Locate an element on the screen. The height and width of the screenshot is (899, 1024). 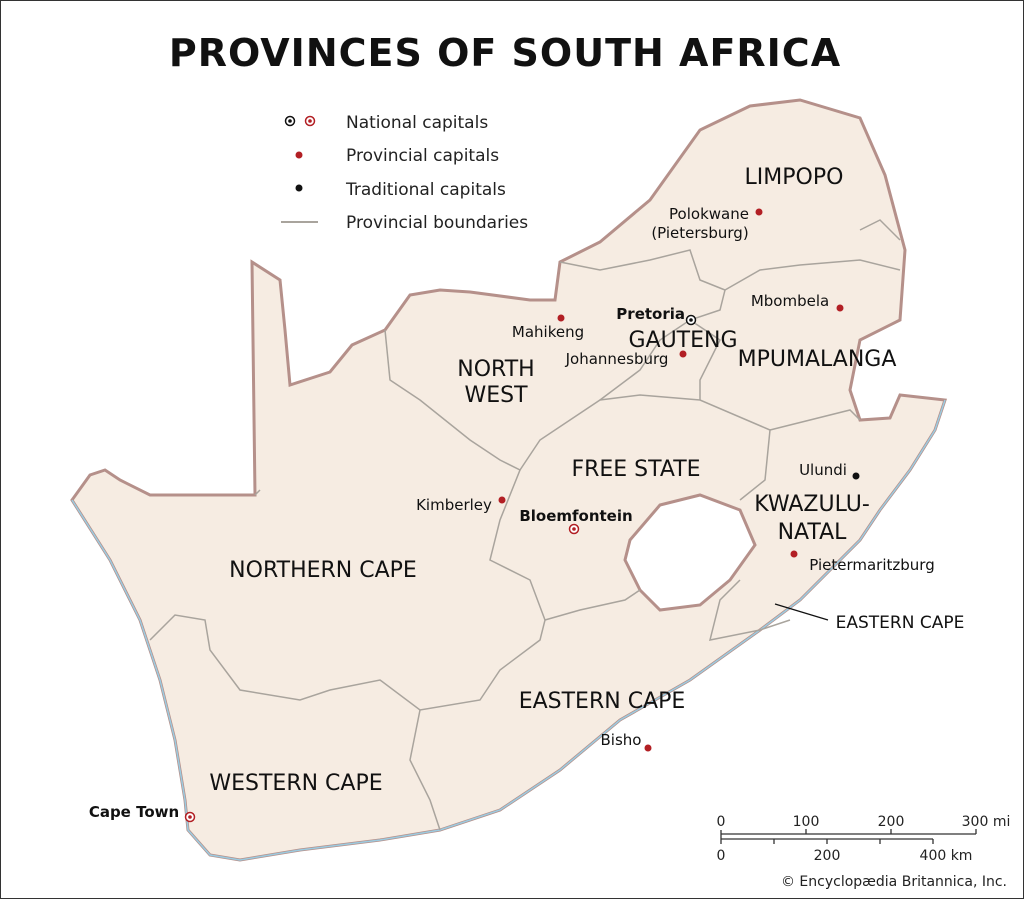
city-label: Polokwane is located at coordinates (709, 214).